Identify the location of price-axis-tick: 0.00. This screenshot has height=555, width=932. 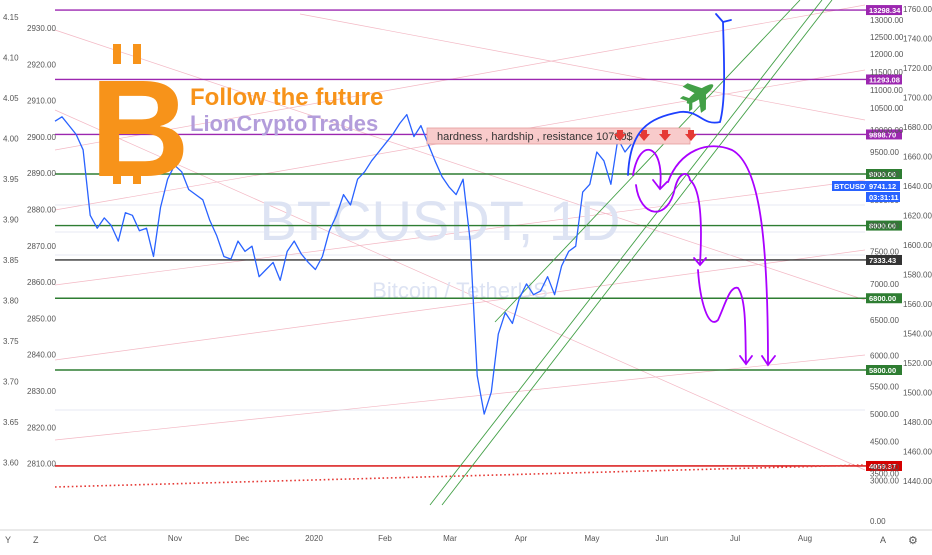
(878, 521).